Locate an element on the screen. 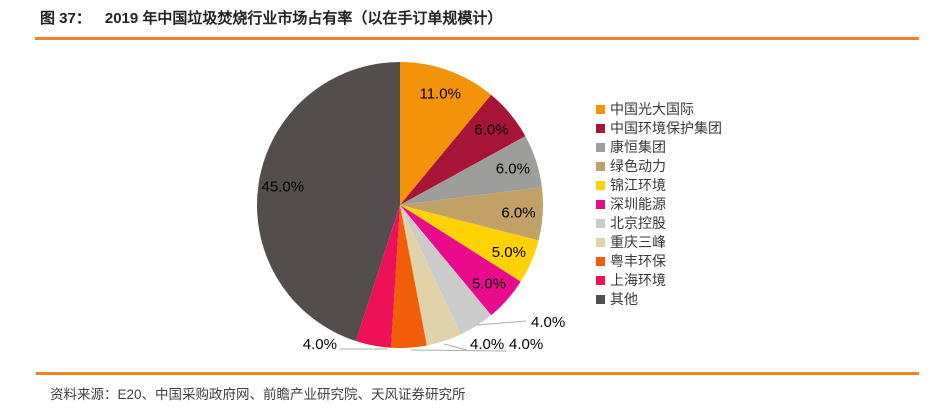 Image resolution: width=930 pixels, height=419 pixels. figure-number-label: 图 37： is located at coordinates (65, 18).